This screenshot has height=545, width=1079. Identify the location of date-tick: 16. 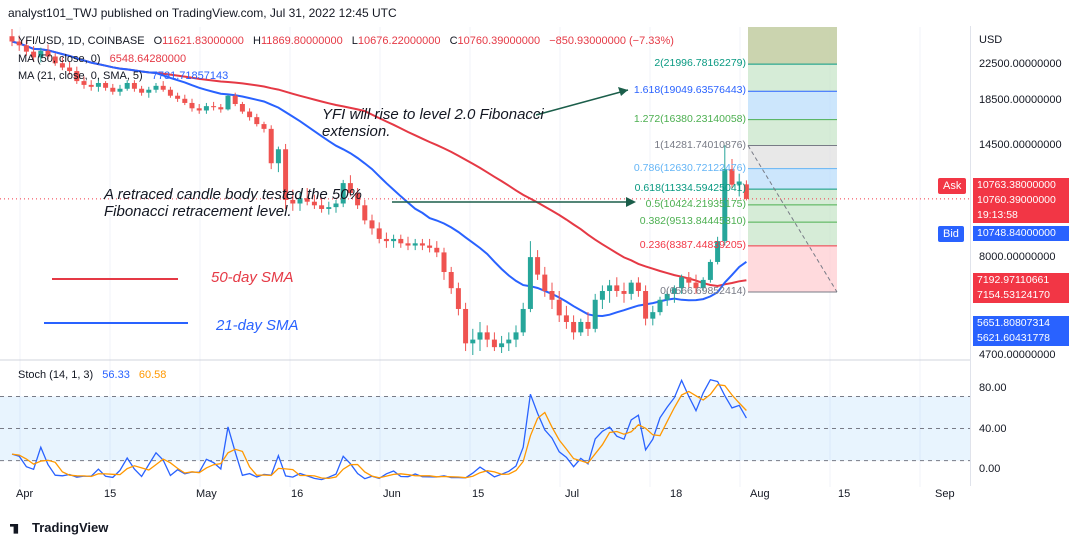
(297, 494).